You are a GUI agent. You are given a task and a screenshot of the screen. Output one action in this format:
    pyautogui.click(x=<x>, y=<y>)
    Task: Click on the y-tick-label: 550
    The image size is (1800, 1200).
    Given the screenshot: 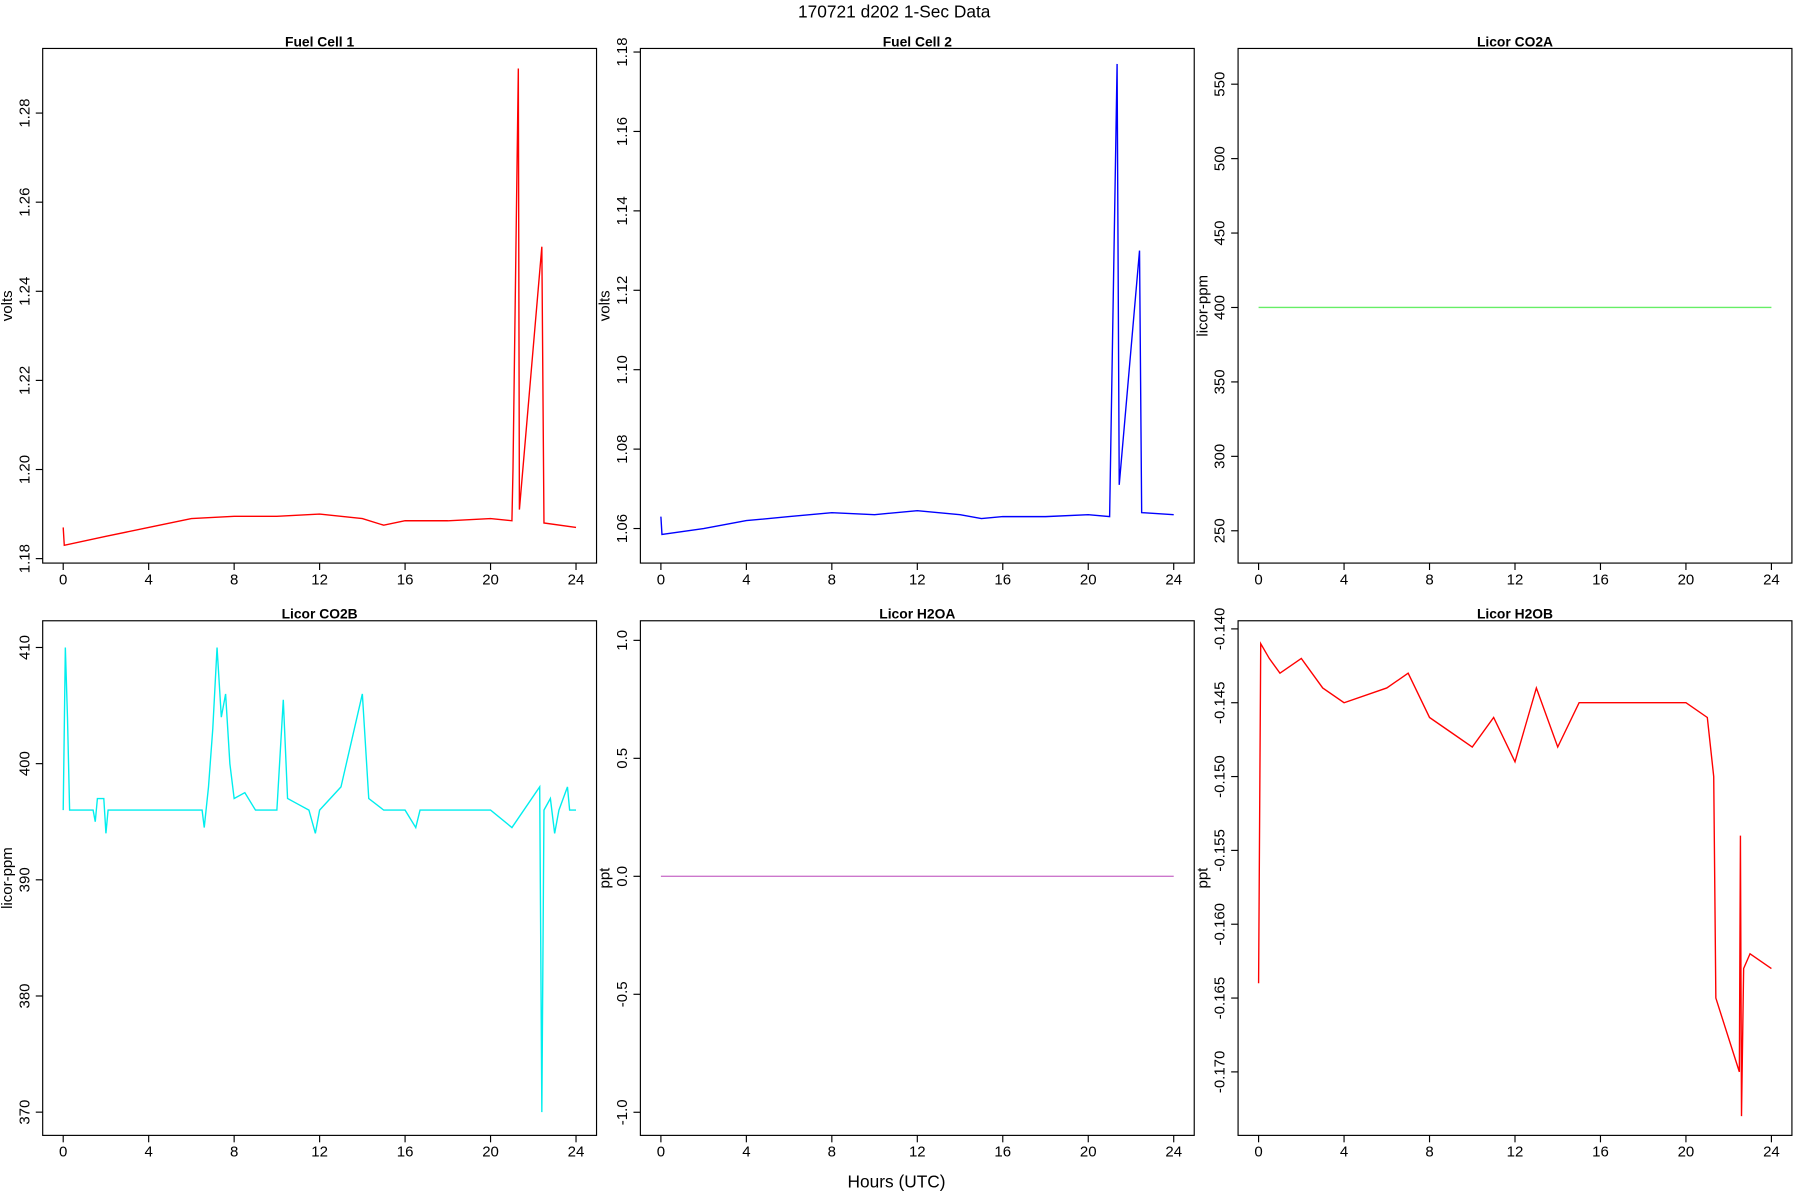 What is the action you would take?
    pyautogui.click(x=1220, y=84)
    